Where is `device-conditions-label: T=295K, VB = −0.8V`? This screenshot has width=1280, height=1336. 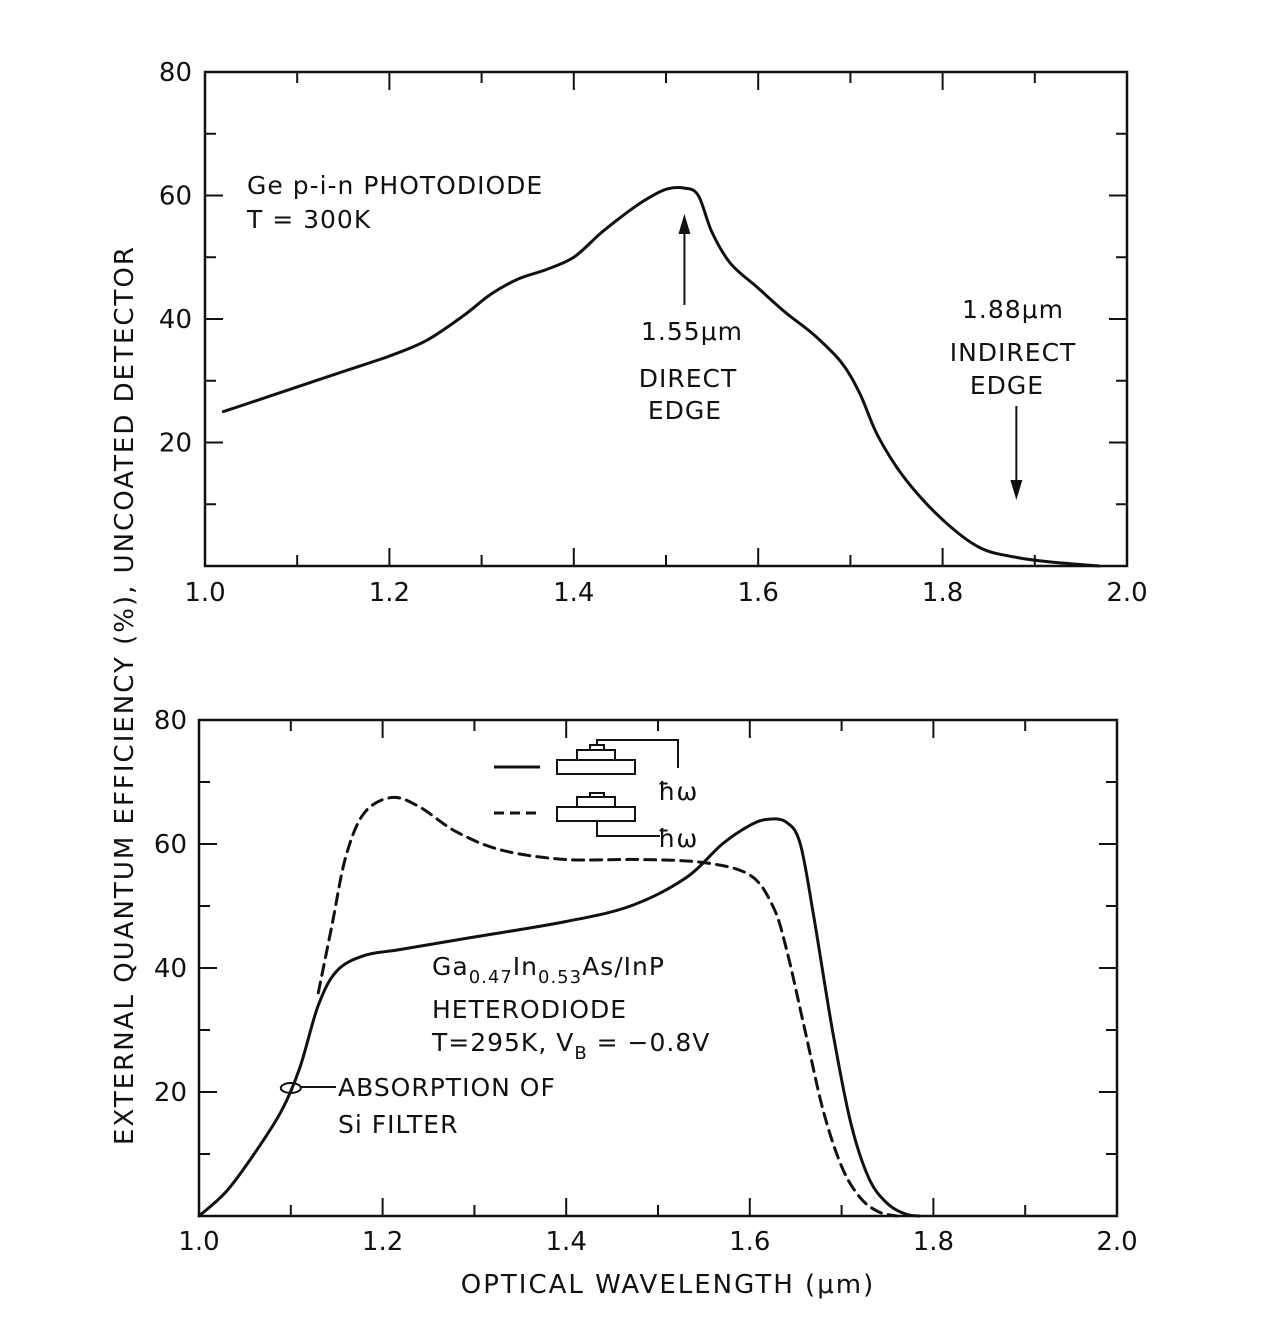 device-conditions-label: T=295K, VB = −0.8V is located at coordinates (570, 1046).